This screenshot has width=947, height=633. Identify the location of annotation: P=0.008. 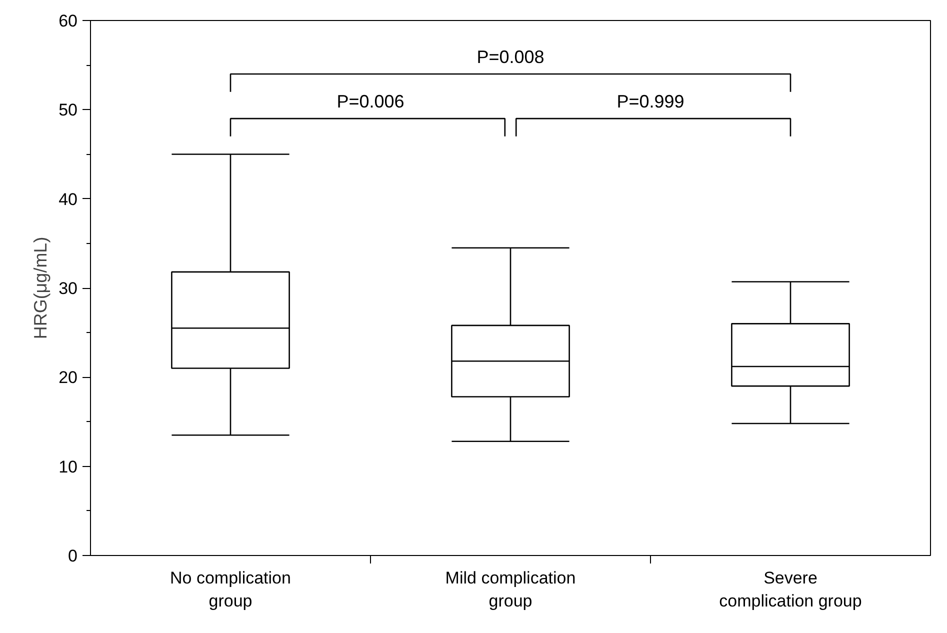
(510, 56).